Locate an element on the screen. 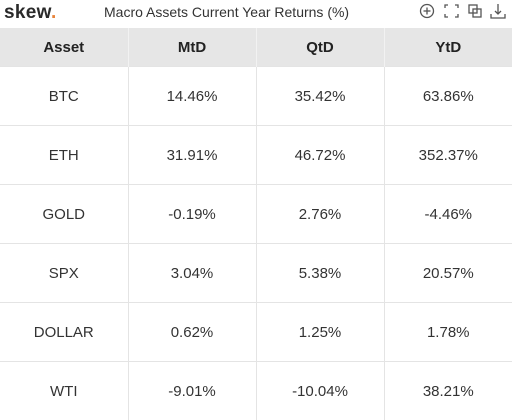 This screenshot has width=515, height=420. toolbar-icons is located at coordinates (466, 13).